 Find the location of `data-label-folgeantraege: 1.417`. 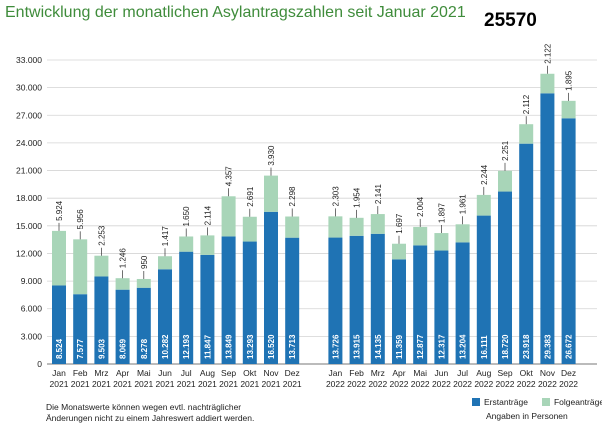

data-label-folgeantraege: 1.417 is located at coordinates (165, 236).